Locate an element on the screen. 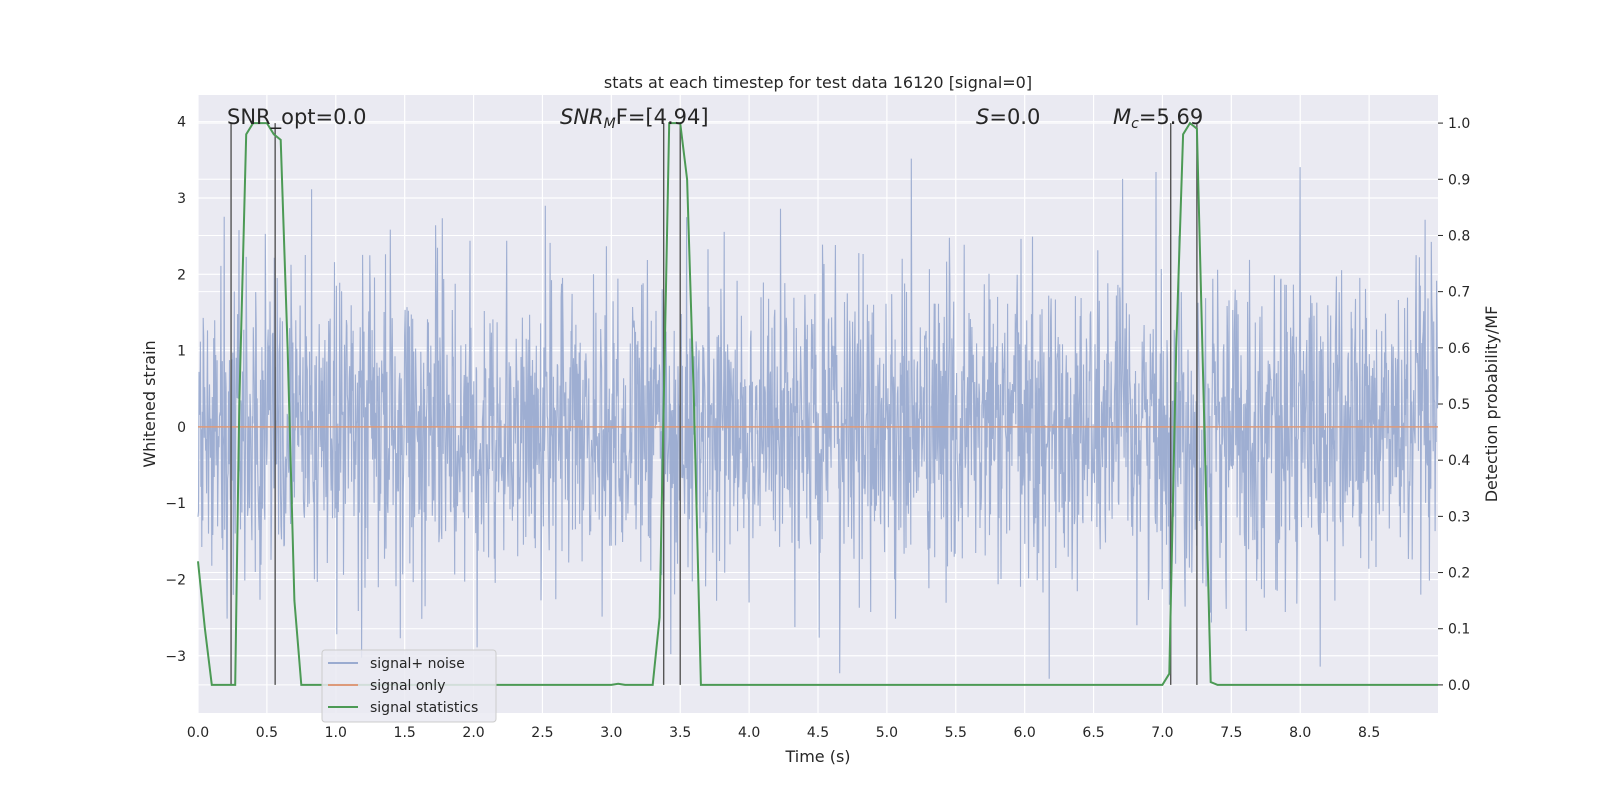  x-tick-label: 0.0 is located at coordinates (198, 733).